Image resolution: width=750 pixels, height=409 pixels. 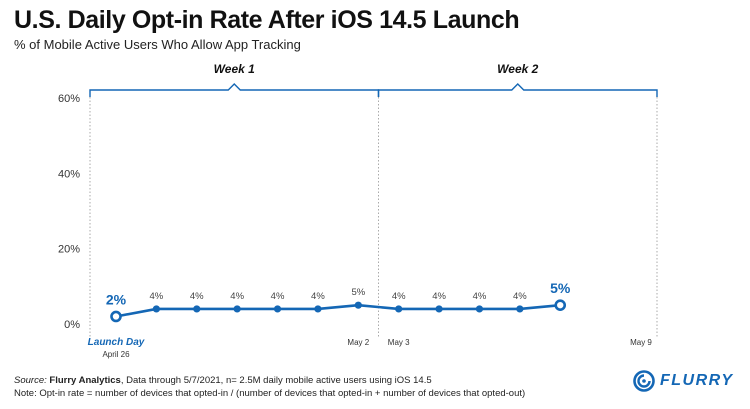 I want to click on x-tick-label: May 9, so click(x=641, y=342).